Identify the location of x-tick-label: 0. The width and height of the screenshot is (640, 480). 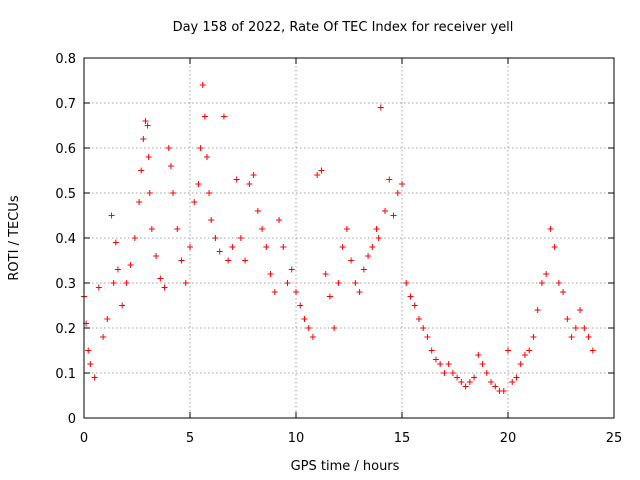
(84, 438).